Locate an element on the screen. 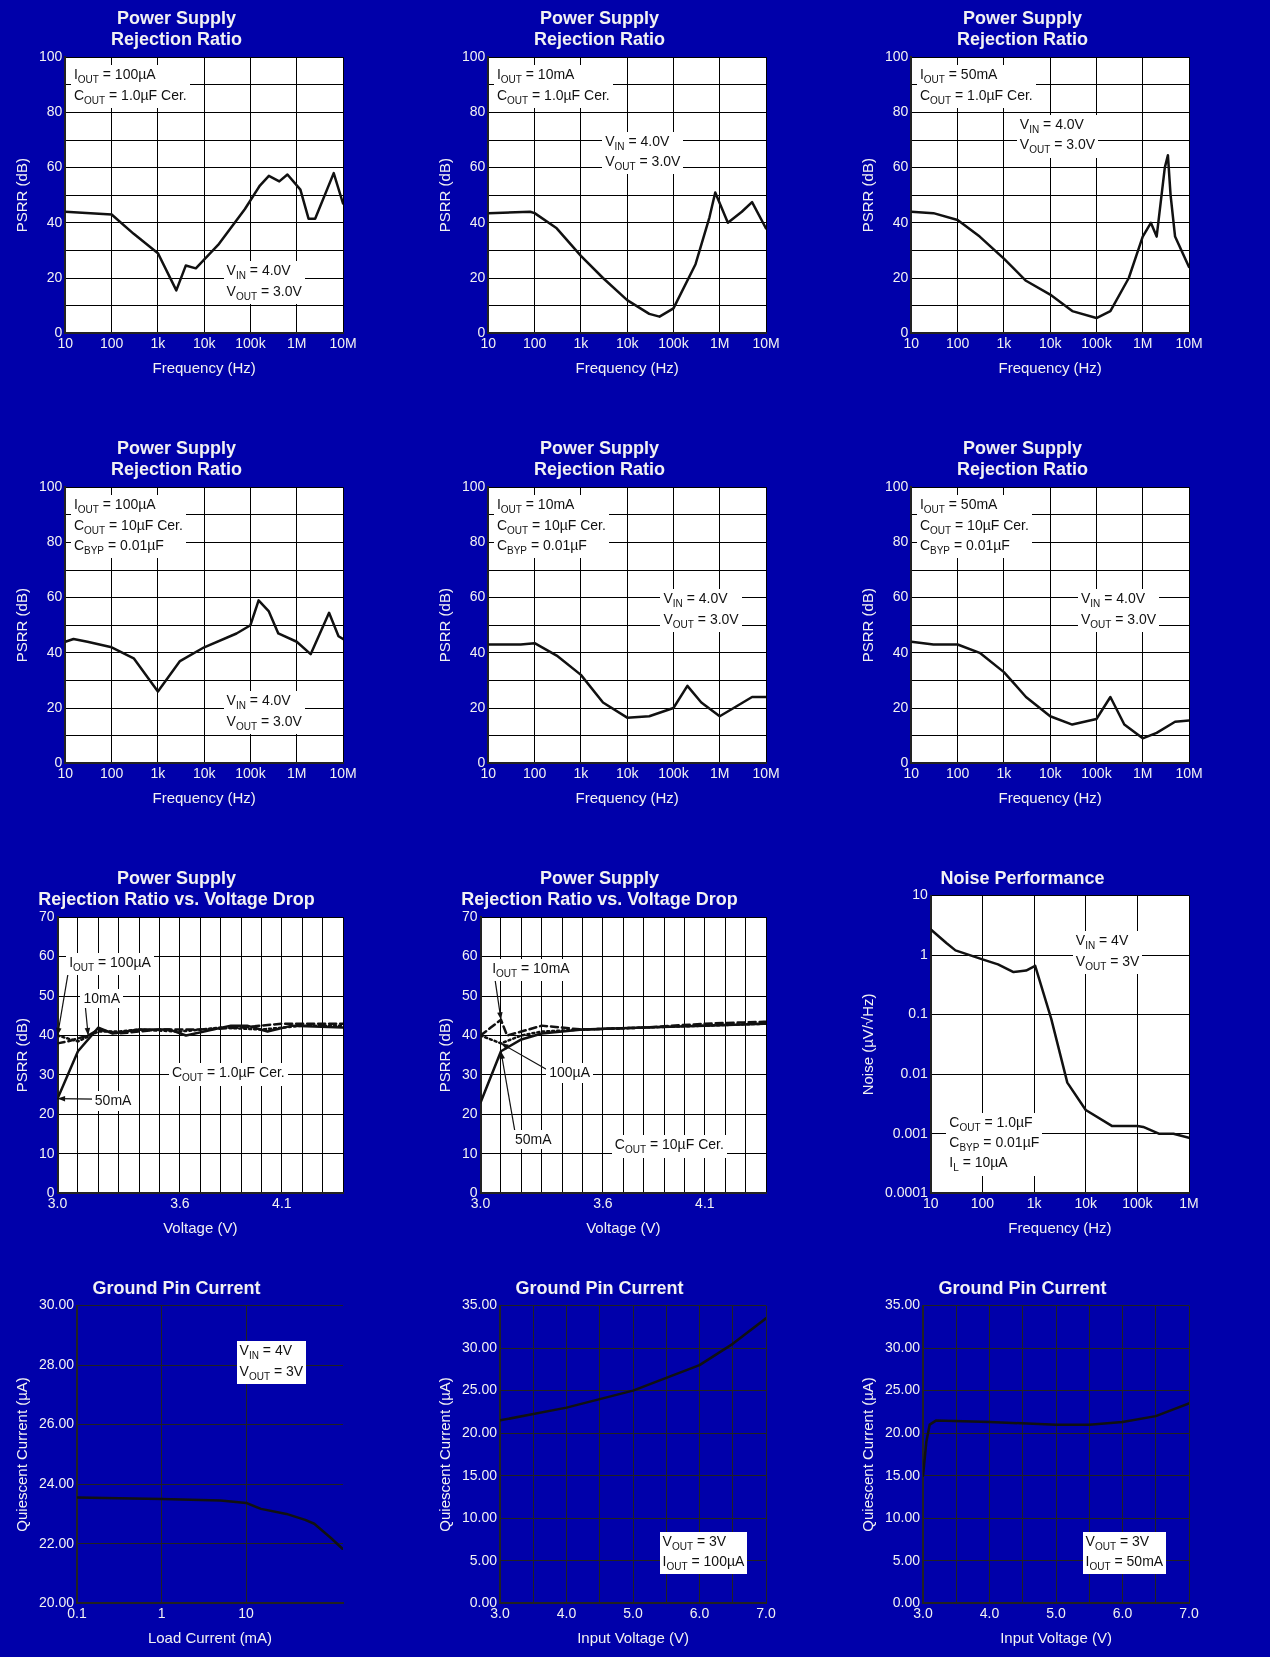 This screenshot has width=1270, height=1657. text: I$_{OUT}$ = 100µA C$_{OUT}$ = 1.0µF Cer. is located at coordinates (130, 86).